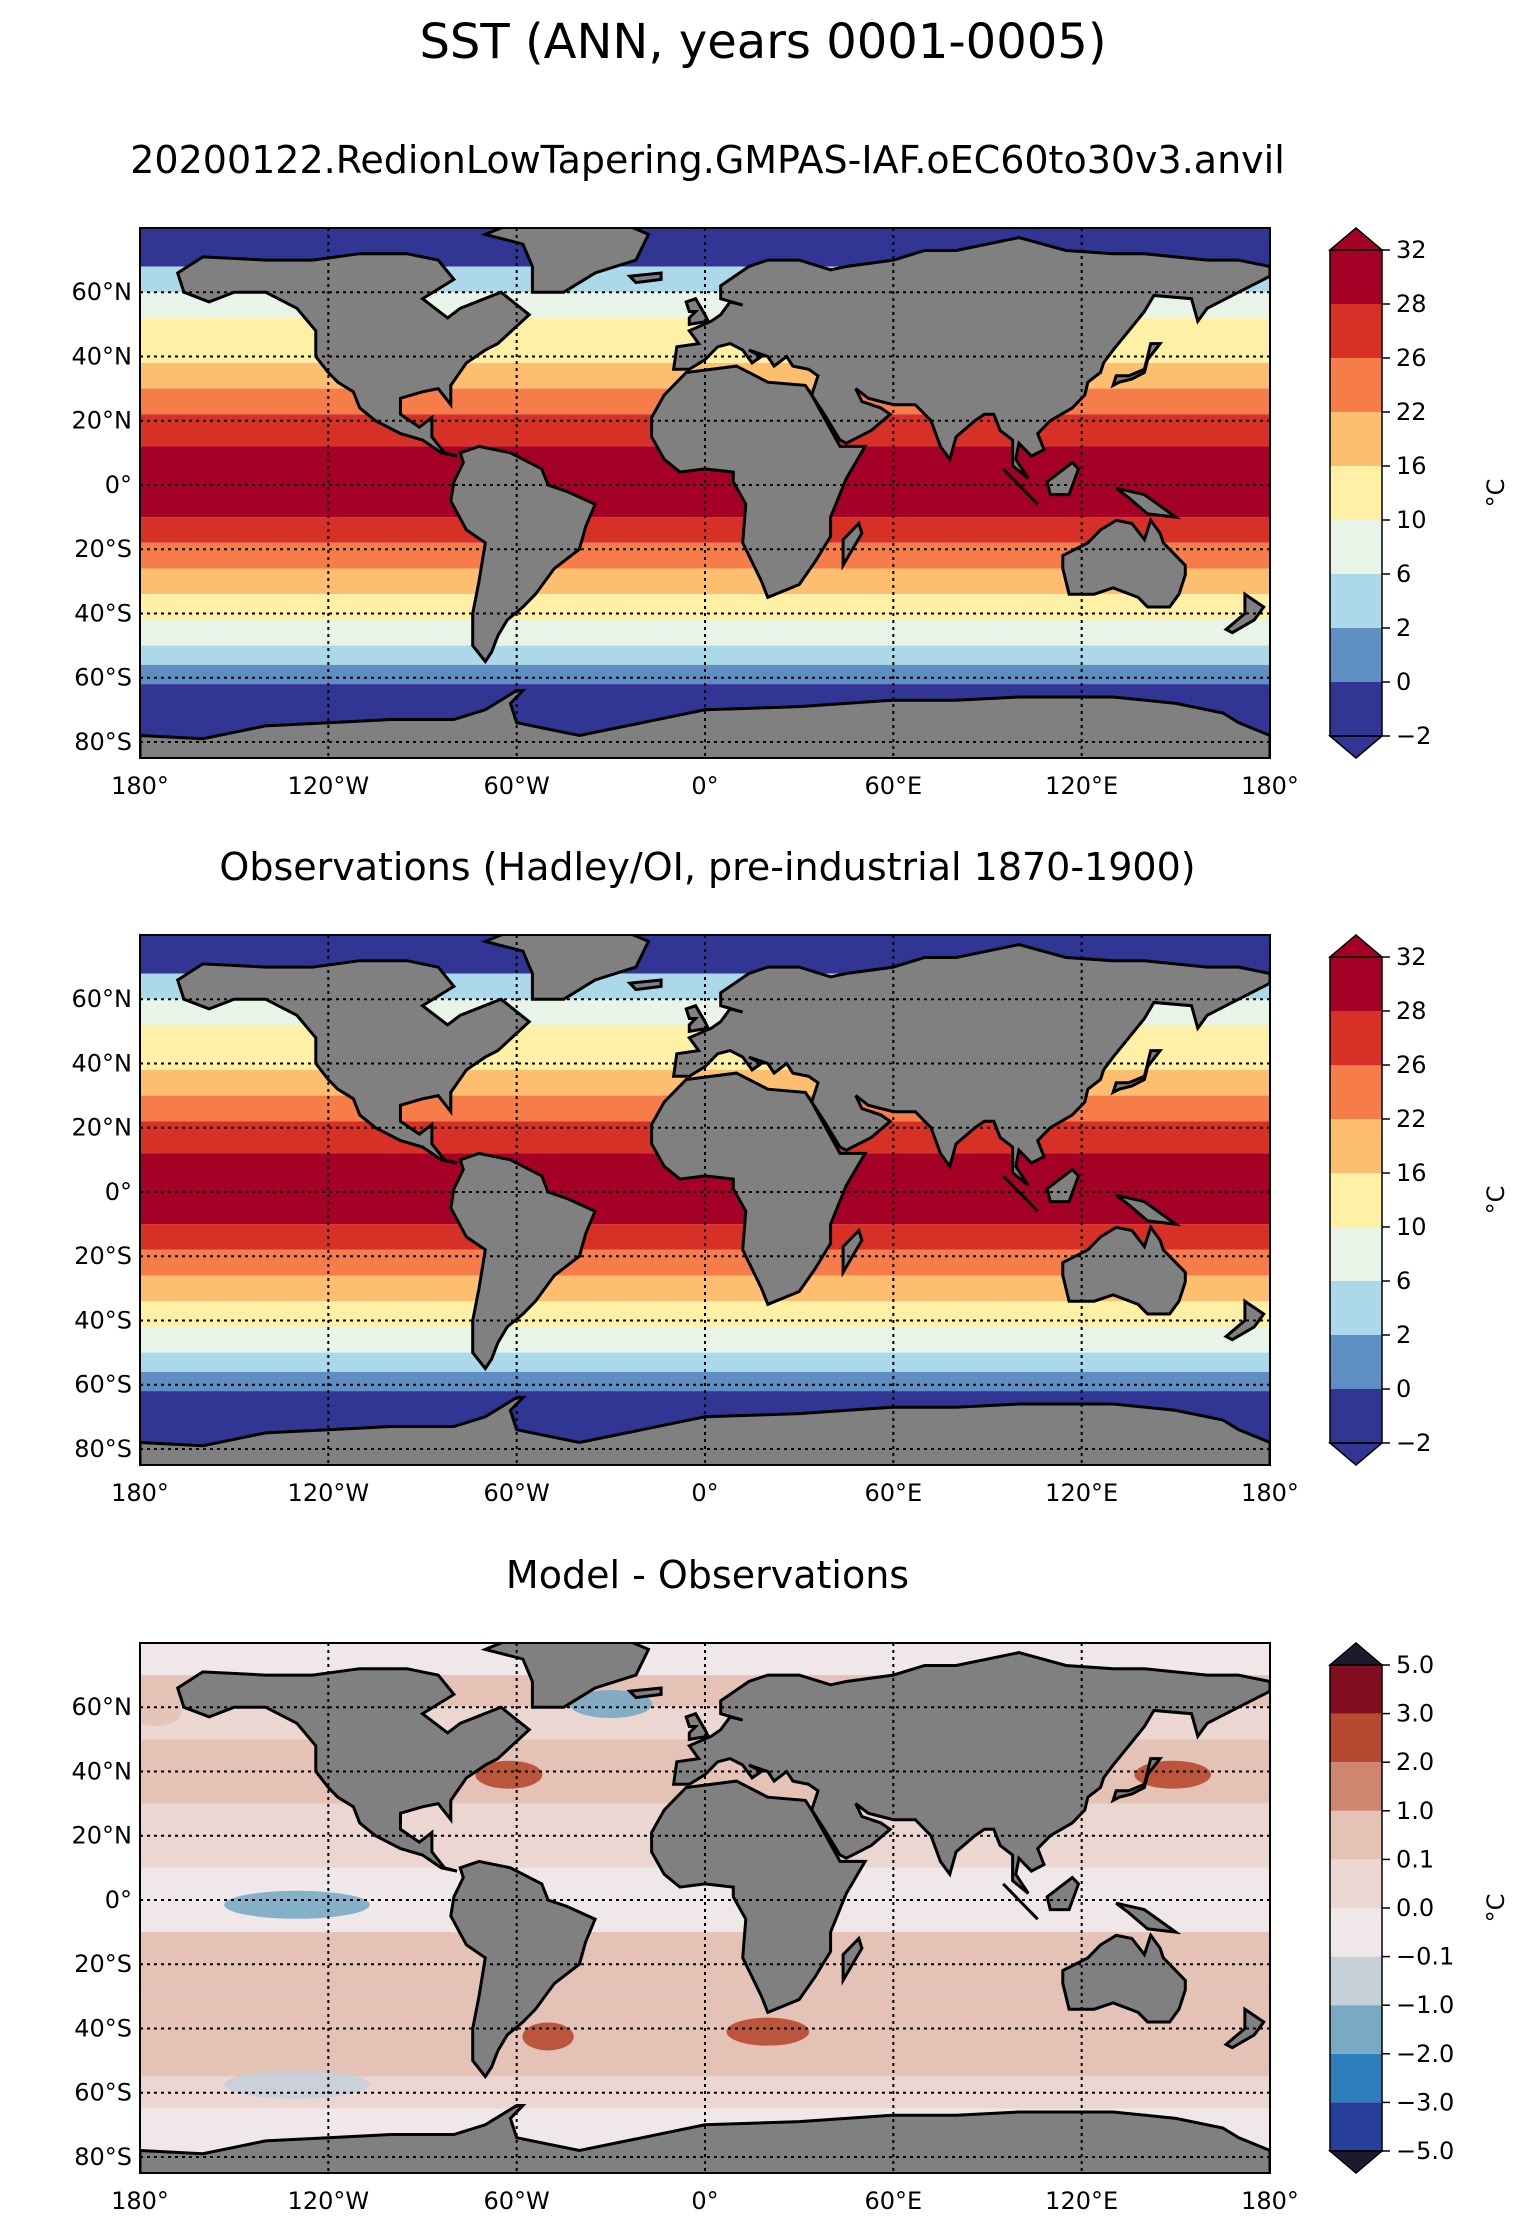 Image resolution: width=1526 pixels, height=2235 pixels. What do you see at coordinates (1411, 1065) in the screenshot?
I see `colorbar-tick-label: 26` at bounding box center [1411, 1065].